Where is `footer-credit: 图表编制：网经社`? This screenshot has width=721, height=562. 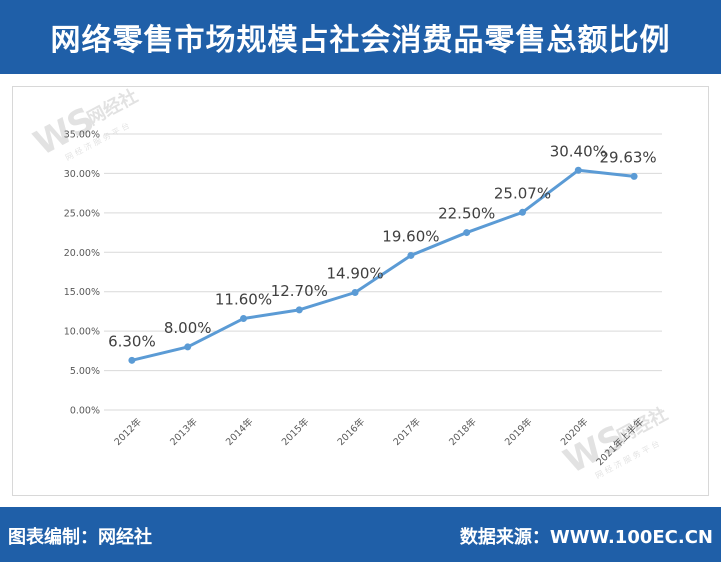
footer-credit: 图表编制：网经社 is located at coordinates (80, 536).